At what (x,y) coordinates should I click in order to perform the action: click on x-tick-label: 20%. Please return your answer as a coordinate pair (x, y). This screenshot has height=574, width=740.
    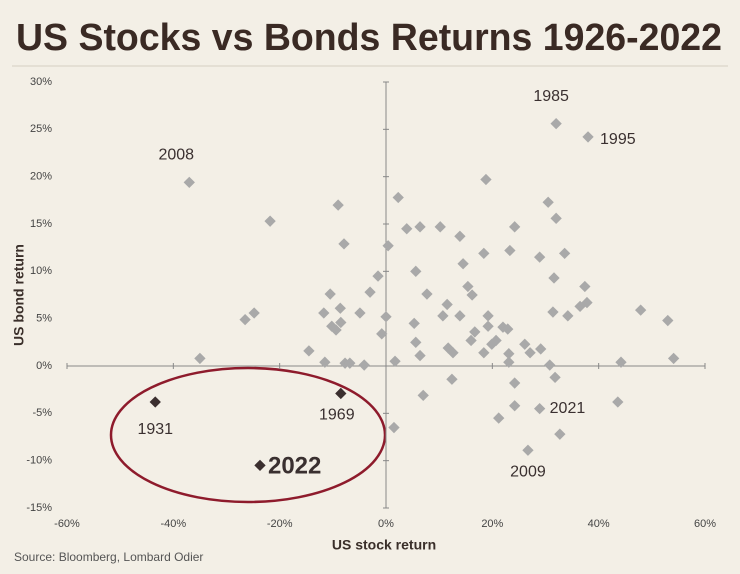
    Looking at the image, I should click on (492, 524).